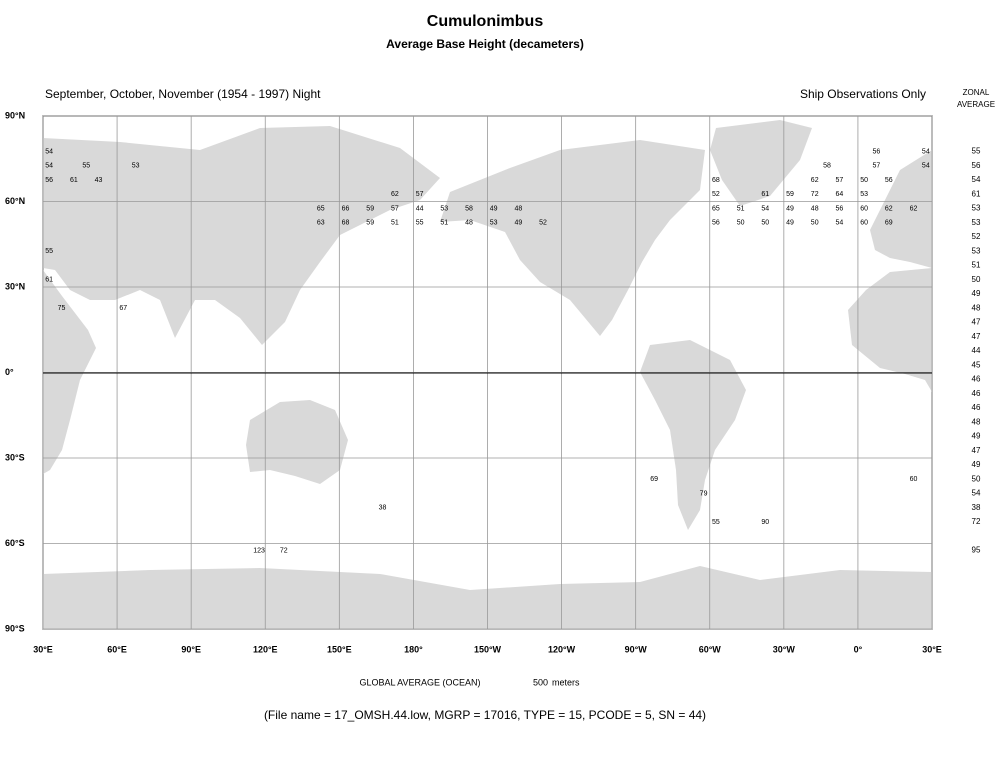  What do you see at coordinates (976, 236) in the screenshot?
I see `zonal-value: 52` at bounding box center [976, 236].